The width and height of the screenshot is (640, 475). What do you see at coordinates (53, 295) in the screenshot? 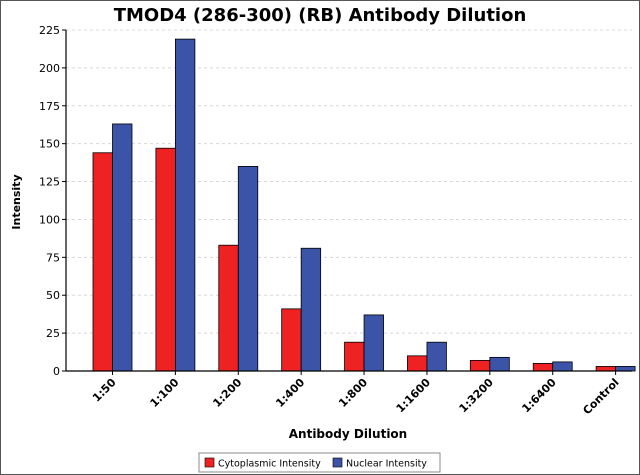
I see `y-tick-label: 50` at bounding box center [53, 295].